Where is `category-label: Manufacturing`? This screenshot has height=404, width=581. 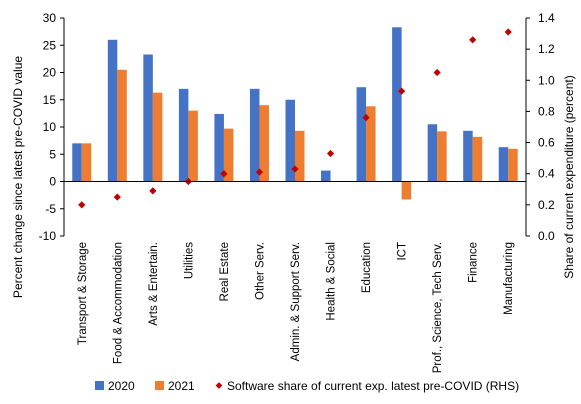 category-label: Manufacturing is located at coordinates (509, 278).